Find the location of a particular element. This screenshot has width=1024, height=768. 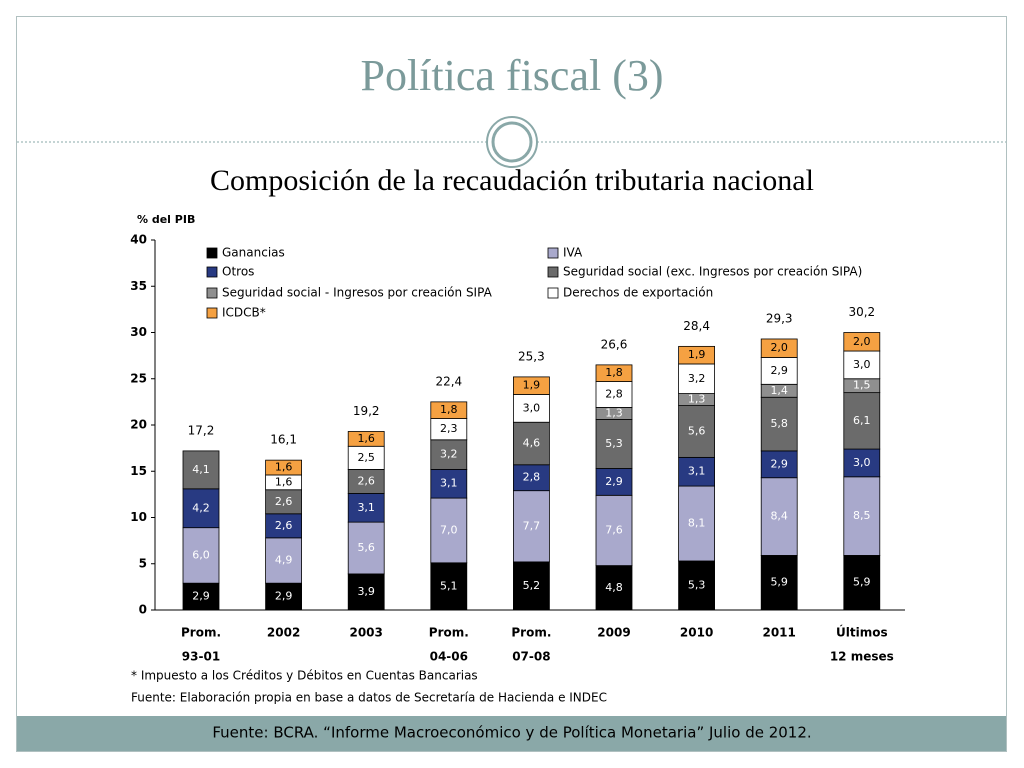

value-label: 4,1 is located at coordinates (201, 469).